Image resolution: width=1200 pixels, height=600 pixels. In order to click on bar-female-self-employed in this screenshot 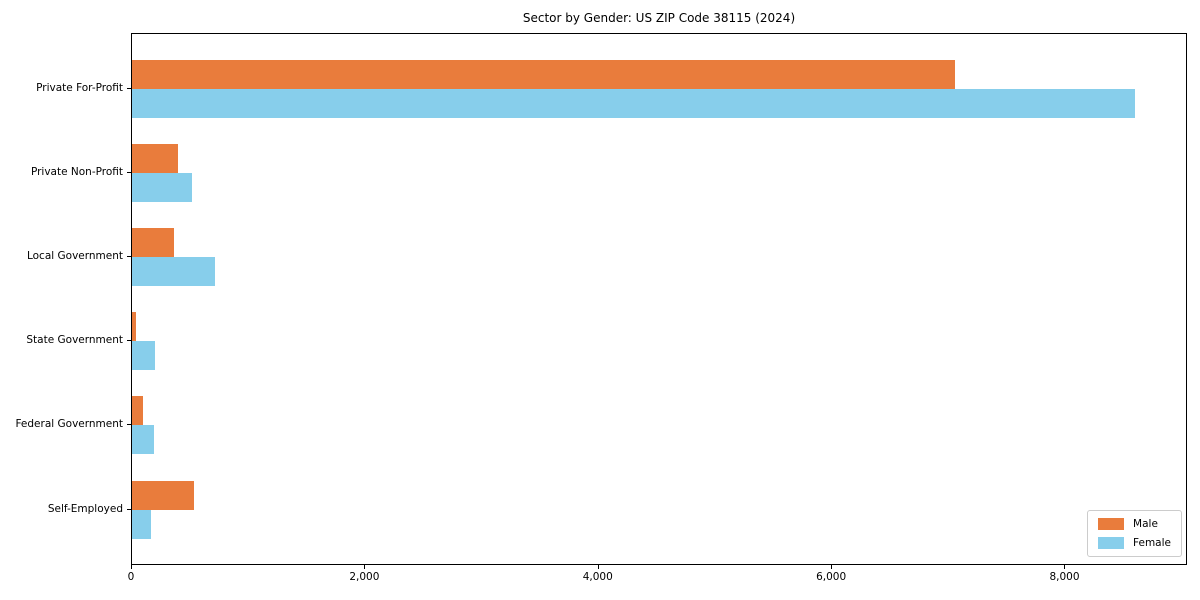, I will do `click(142, 524)`.